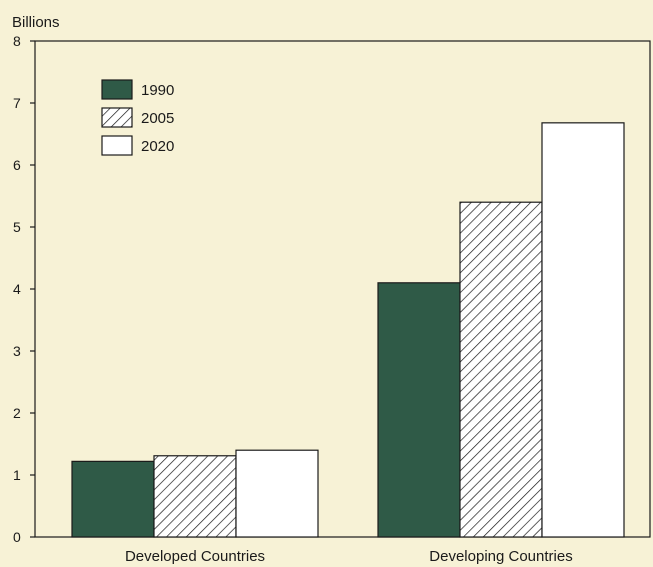  I want to click on legend-label: 2005, so click(157, 118).